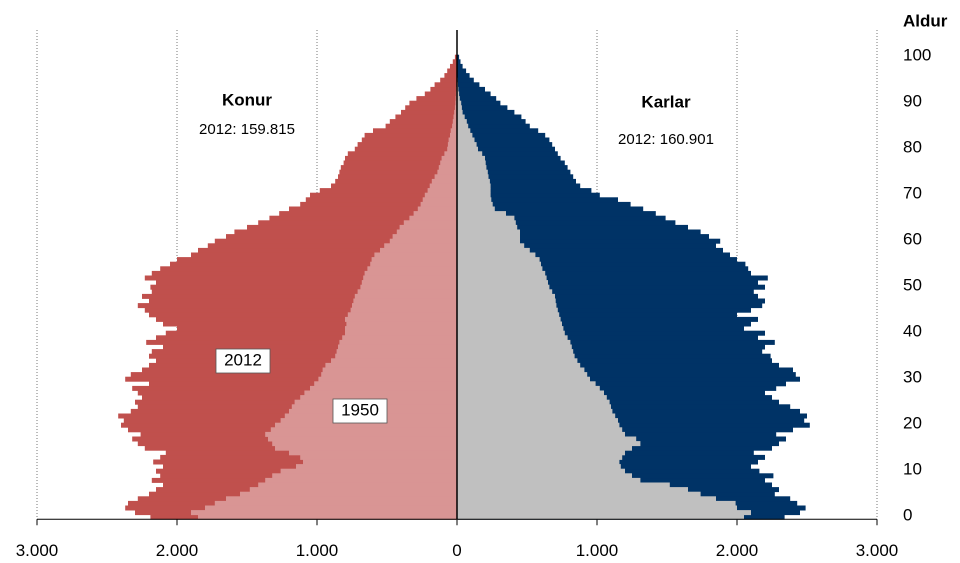 The image size is (960, 563). Describe the element at coordinates (597, 550) in the screenshot. I see `x-tick-label: 1.000` at that location.